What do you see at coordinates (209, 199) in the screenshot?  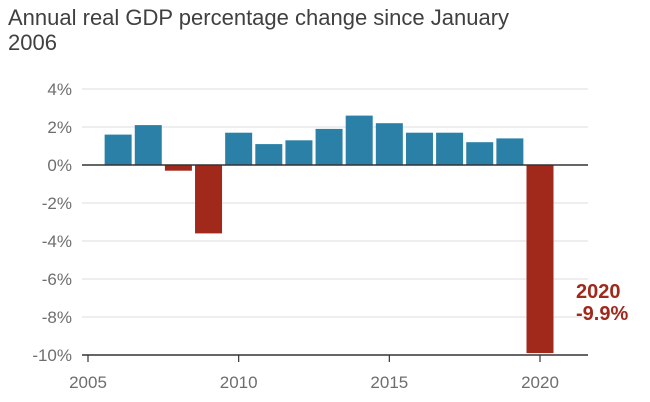 I see `bar-2009` at bounding box center [209, 199].